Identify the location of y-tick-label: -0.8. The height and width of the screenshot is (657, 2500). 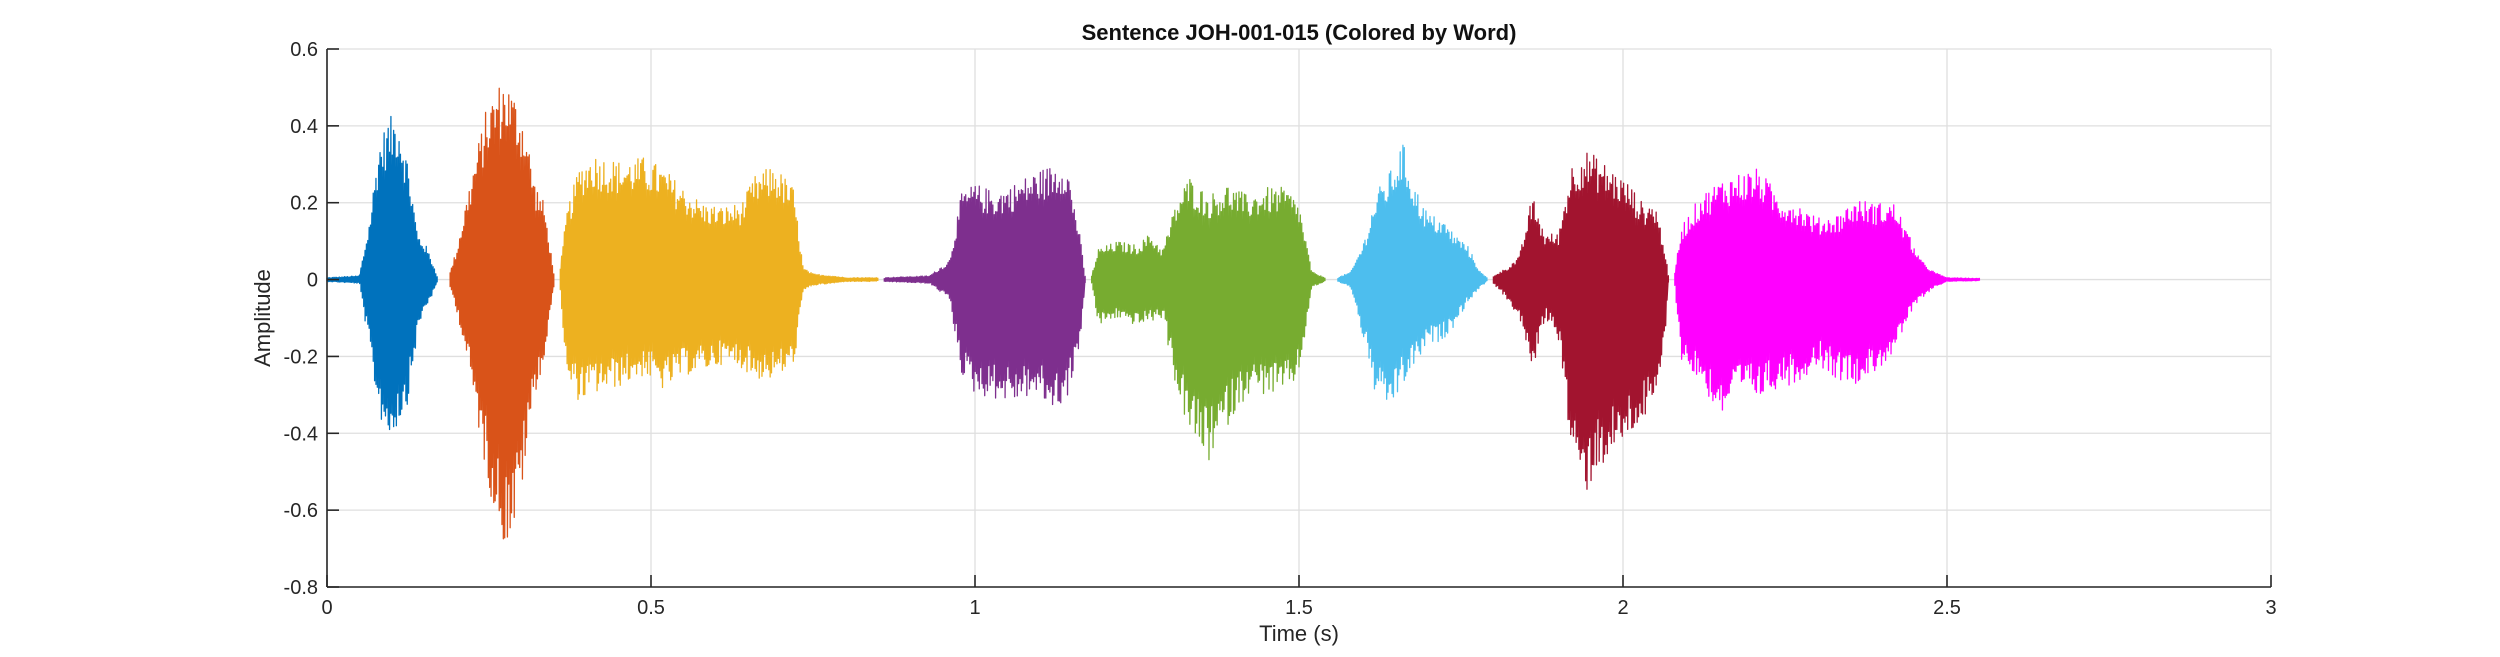
(301, 588).